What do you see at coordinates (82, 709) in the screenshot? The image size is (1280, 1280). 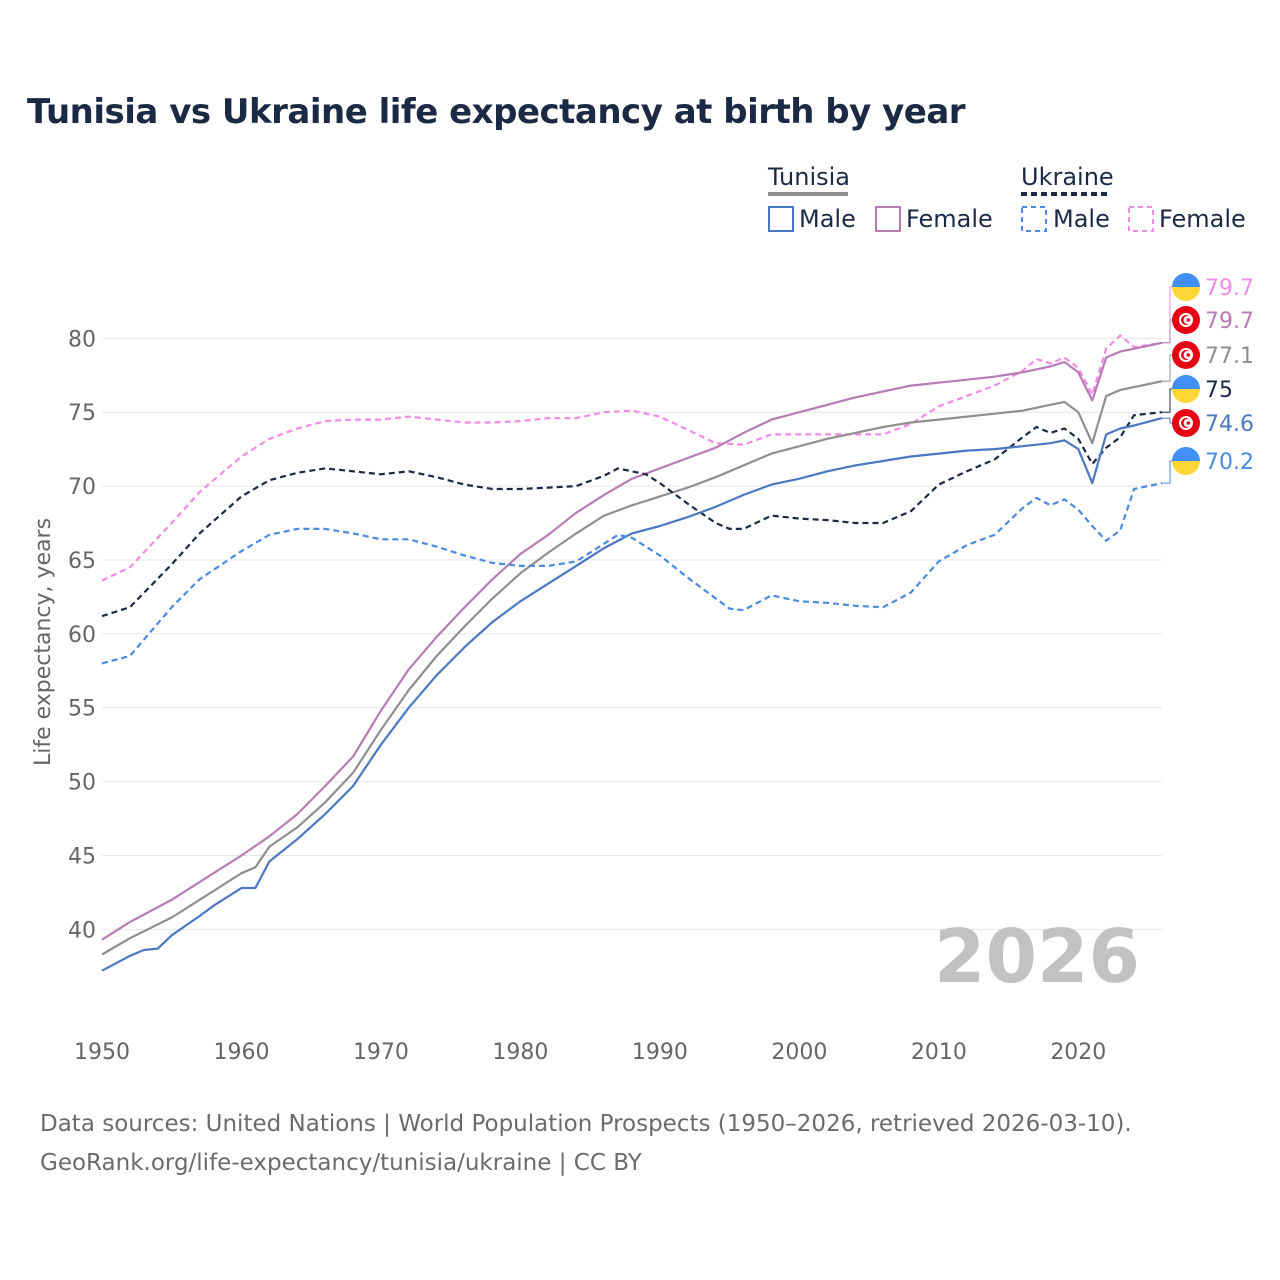 I see `y-tick-label: 55` at bounding box center [82, 709].